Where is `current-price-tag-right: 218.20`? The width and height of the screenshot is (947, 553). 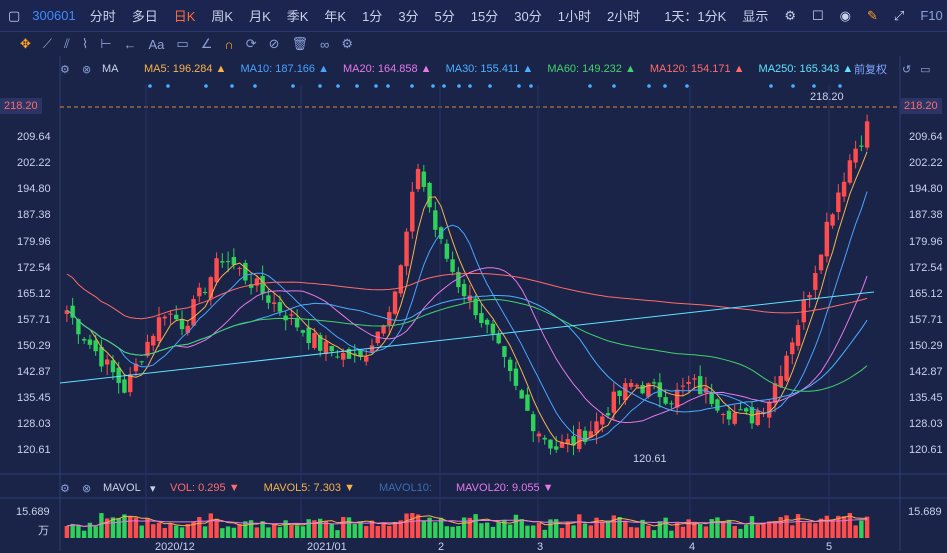 current-price-tag-right: 218.20 is located at coordinates (921, 106).